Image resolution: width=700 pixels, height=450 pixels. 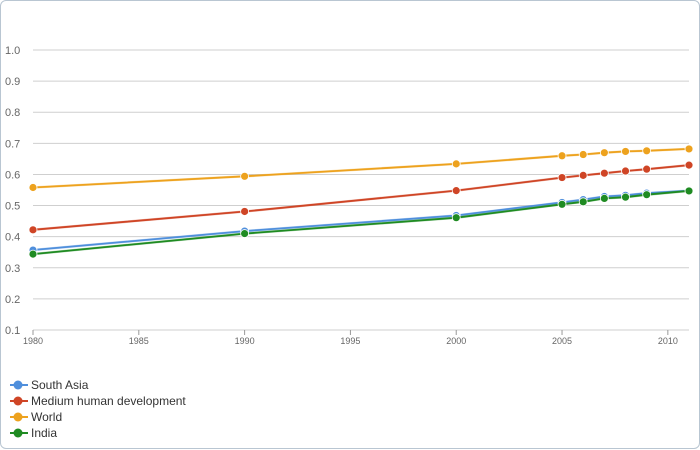 I want to click on y-axis-ticks: 0.1 0.2 0.3 0.4 0.5 0.6 0.7 0.8 0.9 1.0, so click(x=12, y=191).